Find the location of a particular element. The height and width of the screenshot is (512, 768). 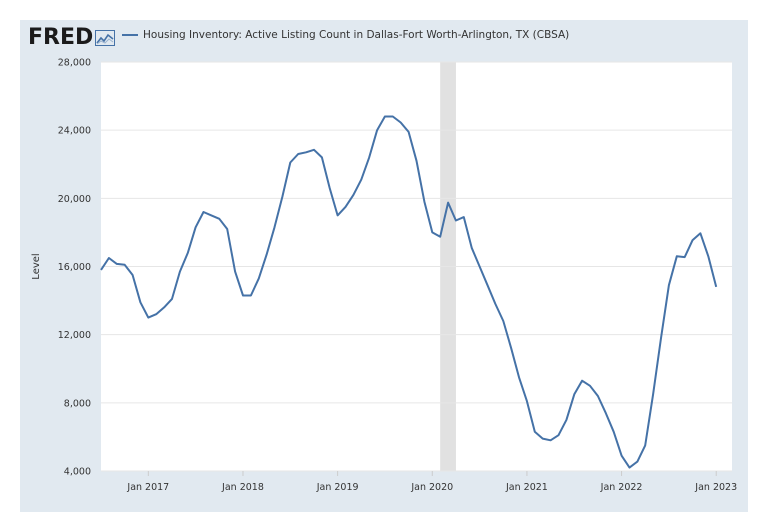

fred-logo: FRED is located at coordinates (72, 37).